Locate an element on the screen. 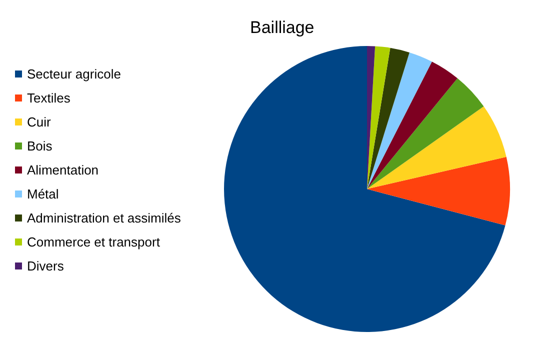  legend-label: Secteur agricole is located at coordinates (74, 74).